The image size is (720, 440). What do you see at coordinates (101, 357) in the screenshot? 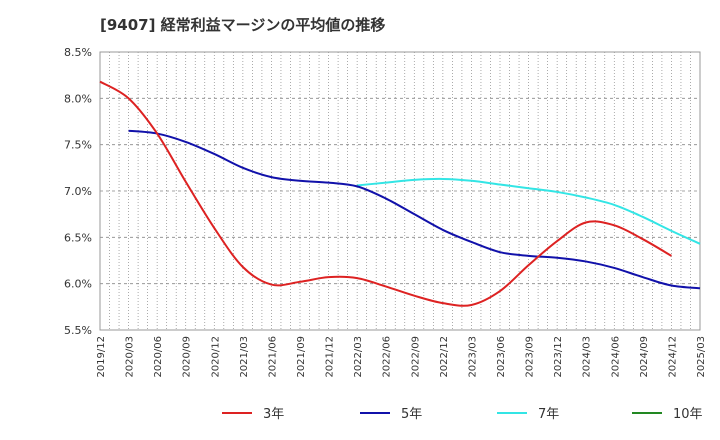
I see `x-tick-label: 2019/12` at bounding box center [101, 357].